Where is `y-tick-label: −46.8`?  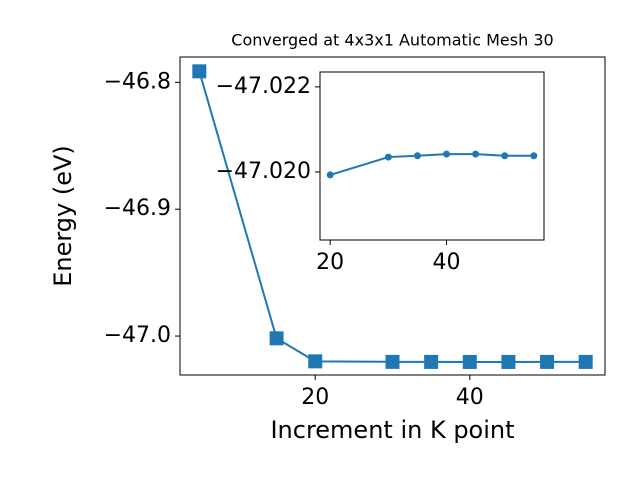
y-tick-label: −46.8 is located at coordinates (137, 81).